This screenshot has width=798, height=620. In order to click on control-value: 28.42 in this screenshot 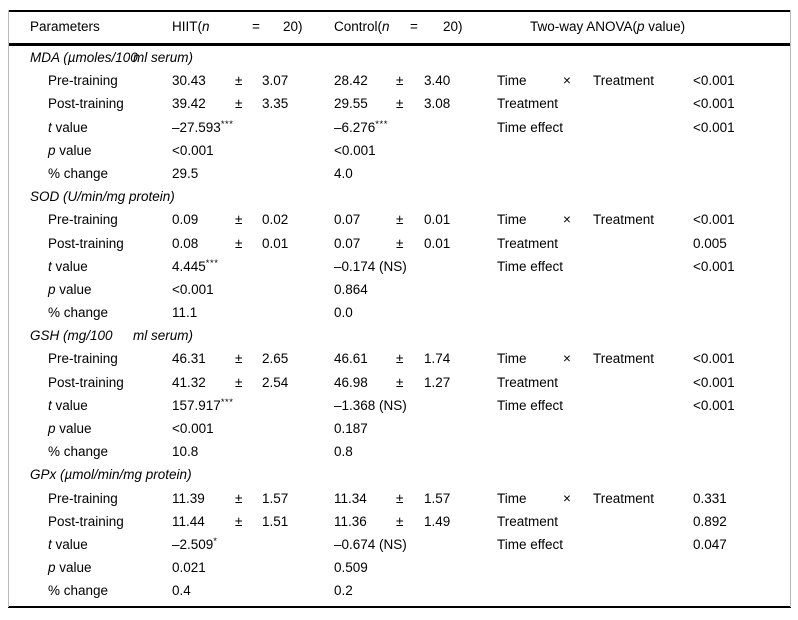, I will do `click(351, 81)`.